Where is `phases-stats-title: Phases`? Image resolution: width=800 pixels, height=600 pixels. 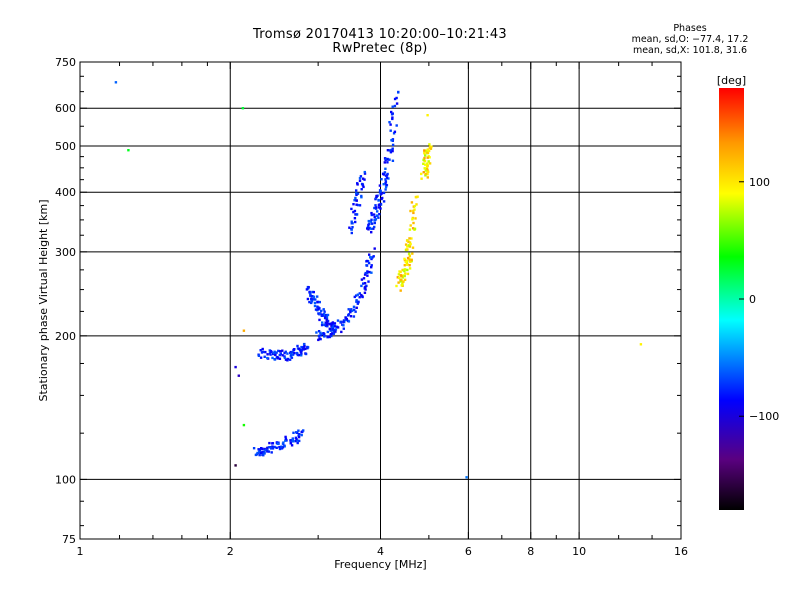 phases-stats-title: Phases is located at coordinates (690, 28).